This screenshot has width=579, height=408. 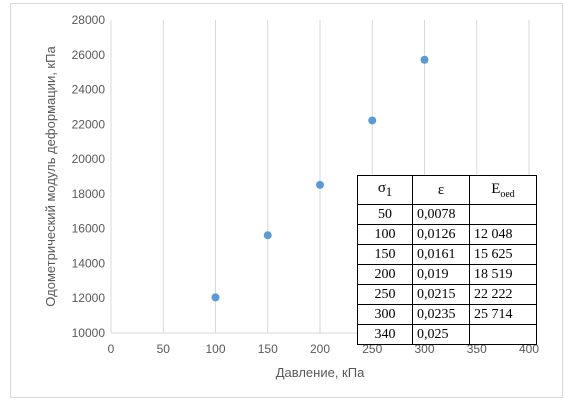 I want to click on y-tick-label: 24000, so click(x=89, y=90).